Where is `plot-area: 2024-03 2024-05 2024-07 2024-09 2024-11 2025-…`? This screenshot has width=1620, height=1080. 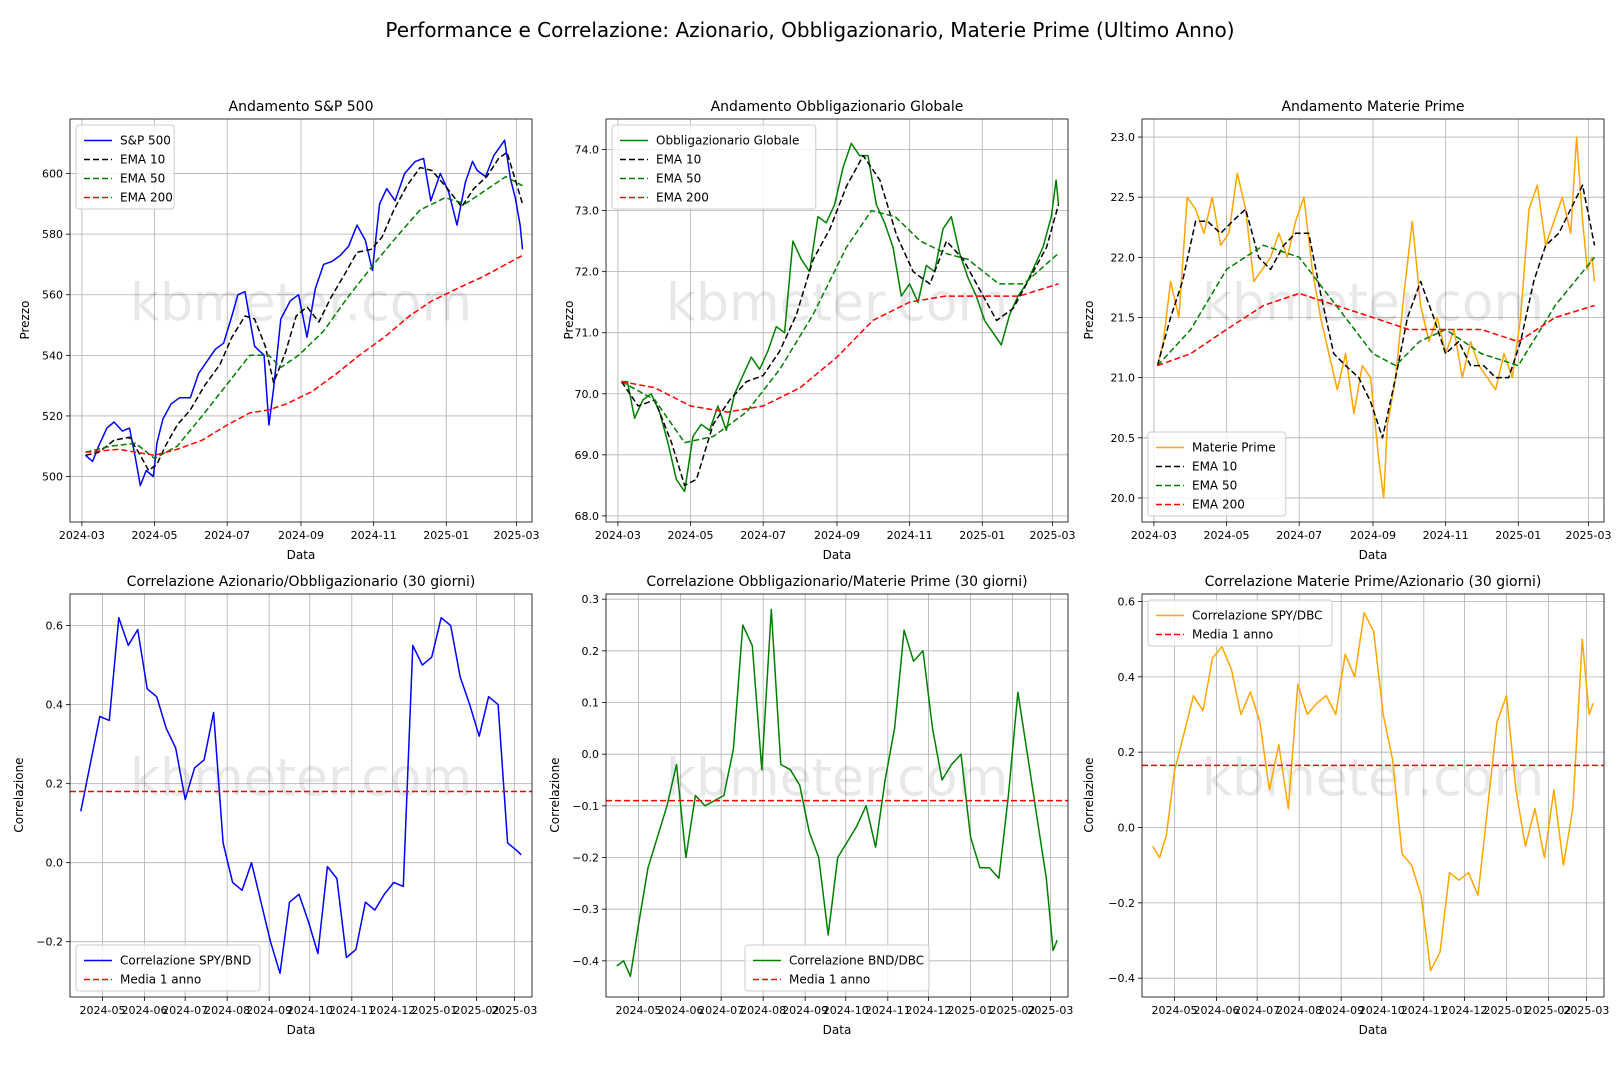 plot-area: 2024-03 2024-05 2024-07 2024-09 2024-11 2025-… is located at coordinates (825, 330).